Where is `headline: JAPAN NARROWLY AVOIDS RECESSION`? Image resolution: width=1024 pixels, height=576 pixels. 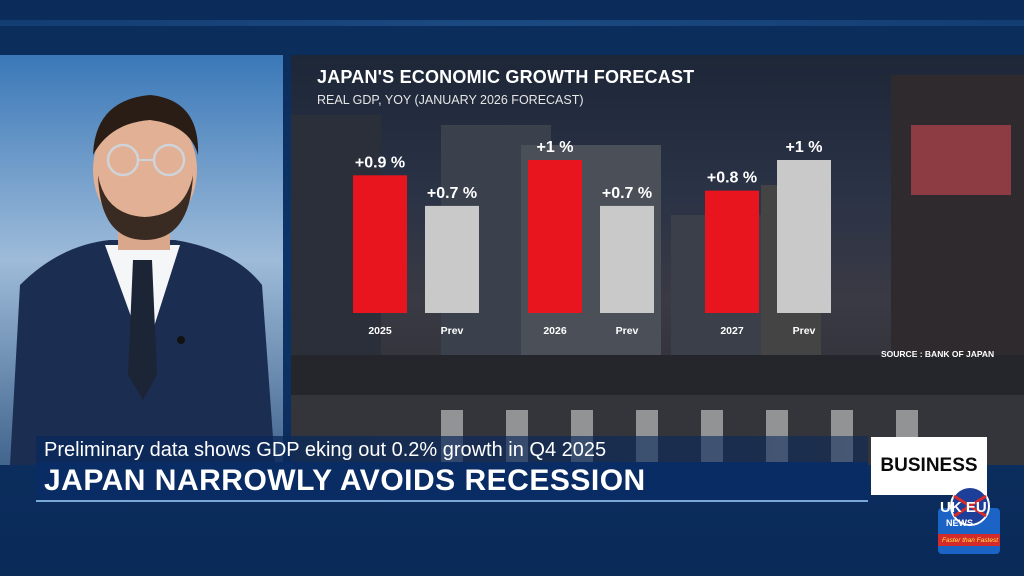 headline: JAPAN NARROWLY AVOIDS RECESSION is located at coordinates (452, 481).